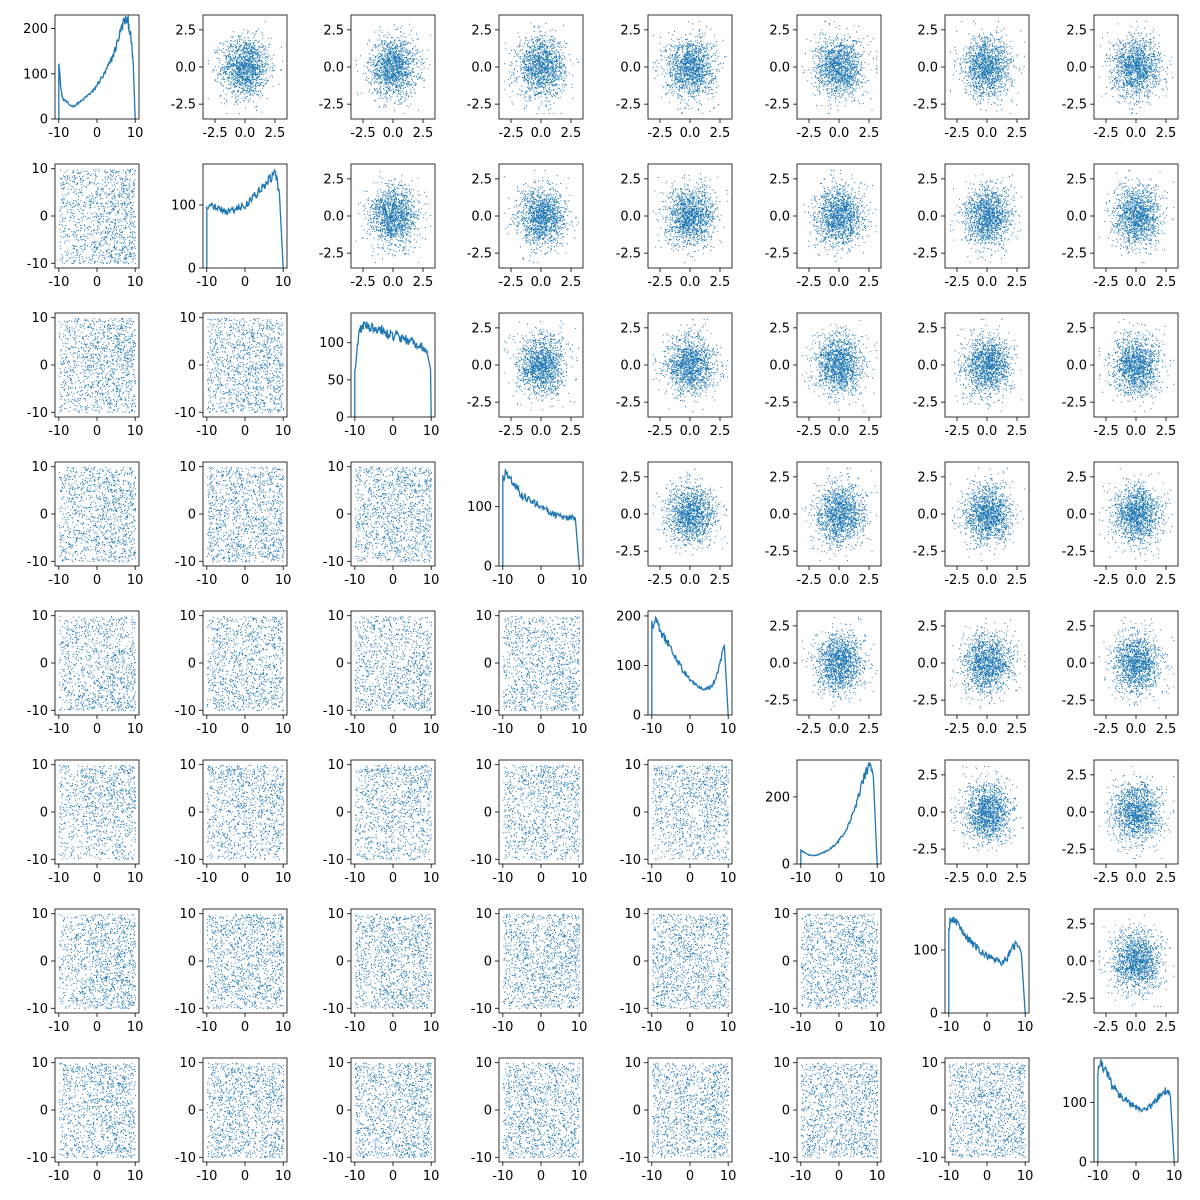 The height and width of the screenshot is (1200, 1200). I want to click on subplot-r6-c5: -10 0 10 -10 0 10, so click(678, 822).